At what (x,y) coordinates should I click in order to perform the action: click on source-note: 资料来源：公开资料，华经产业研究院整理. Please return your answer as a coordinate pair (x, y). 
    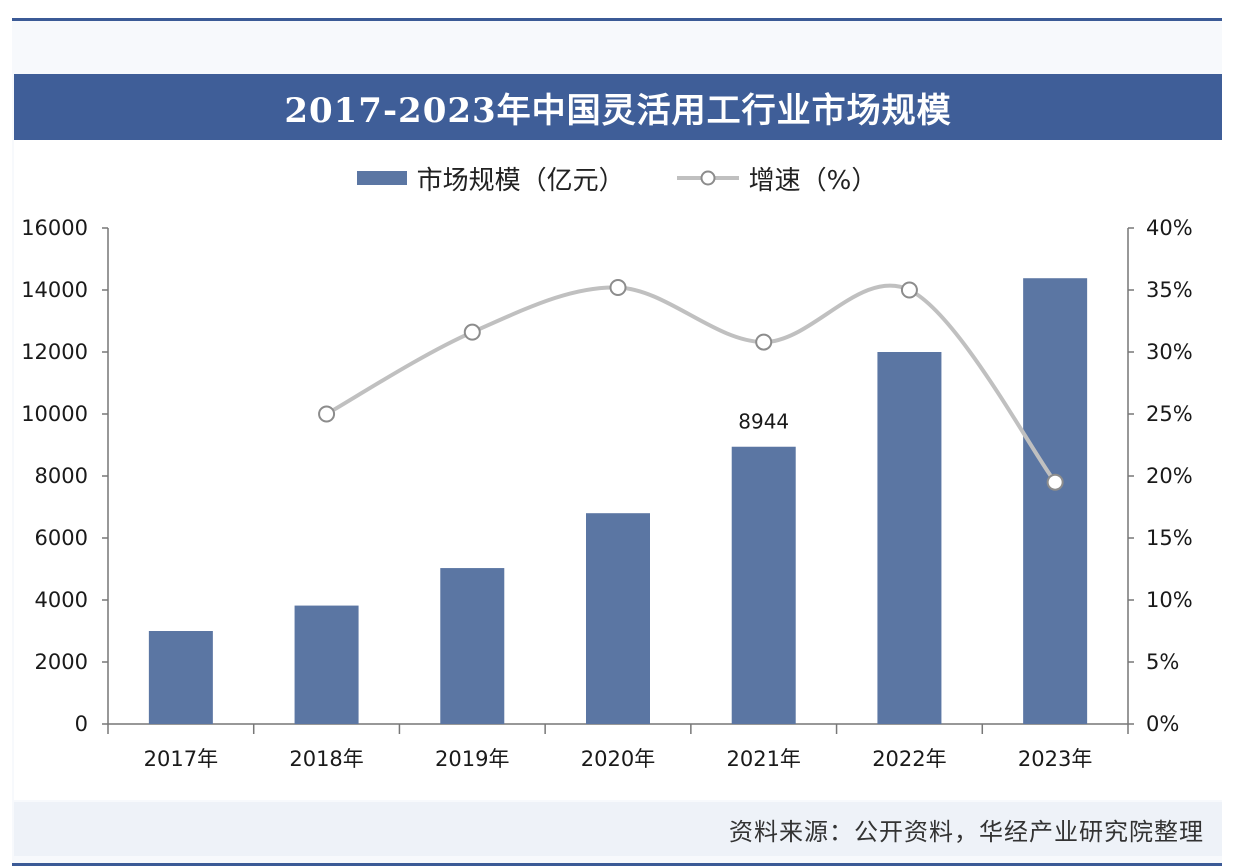
    Looking at the image, I should click on (966, 832).